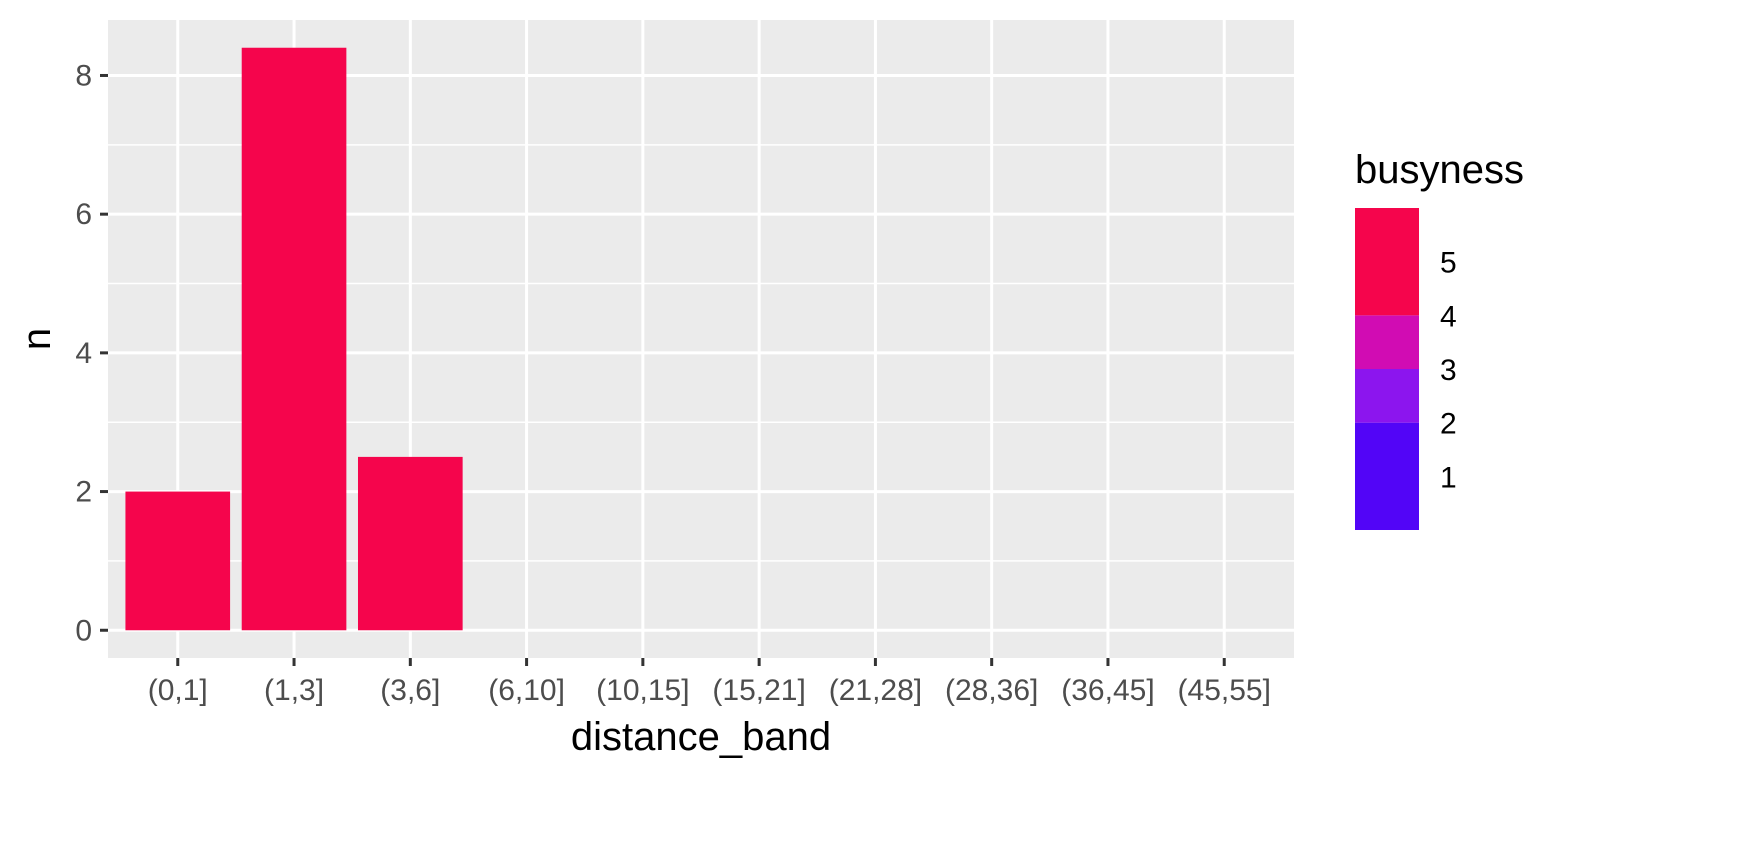 This screenshot has height=868, width=1746. What do you see at coordinates (178, 690) in the screenshot?
I see `x-tick-label: (0,1]` at bounding box center [178, 690].